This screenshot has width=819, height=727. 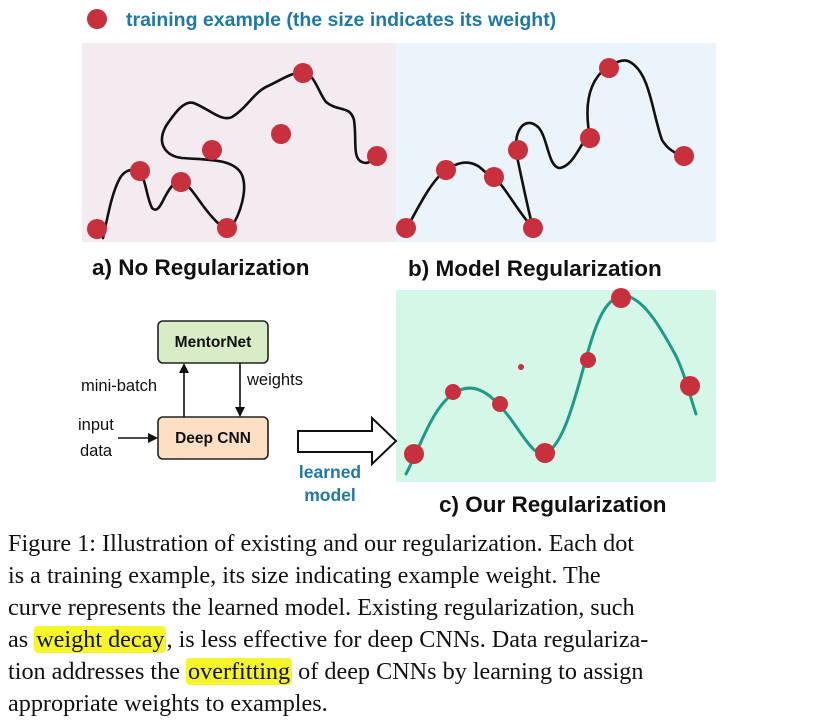 What do you see at coordinates (535, 268) in the screenshot?
I see `panel-b-label: b) Model Regularization` at bounding box center [535, 268].